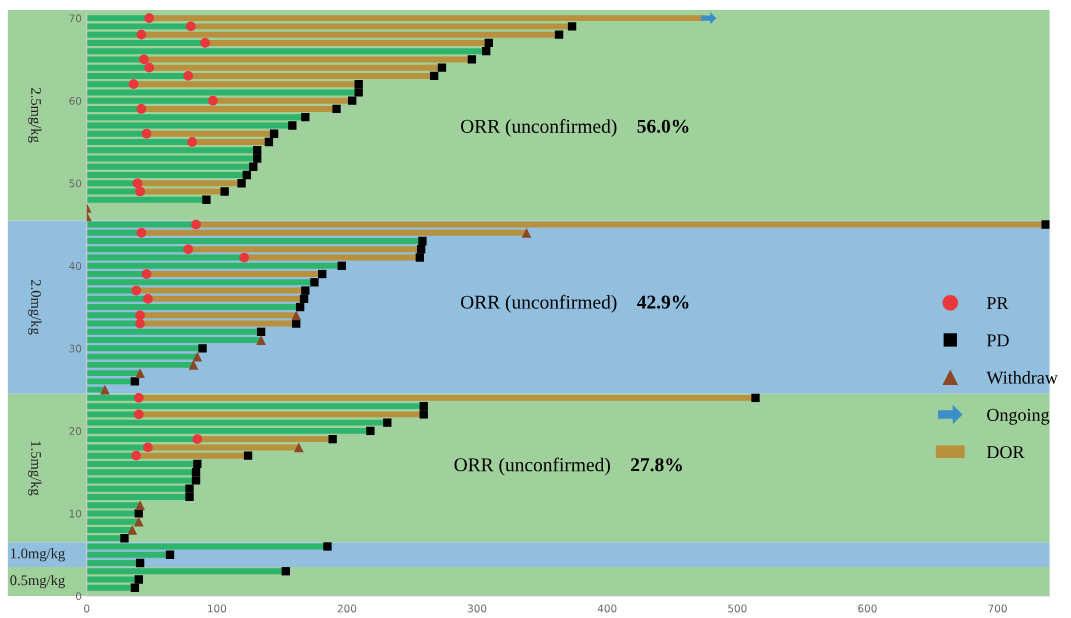  I want to click on band-label: 0.5mg/kg, so click(37, 581).